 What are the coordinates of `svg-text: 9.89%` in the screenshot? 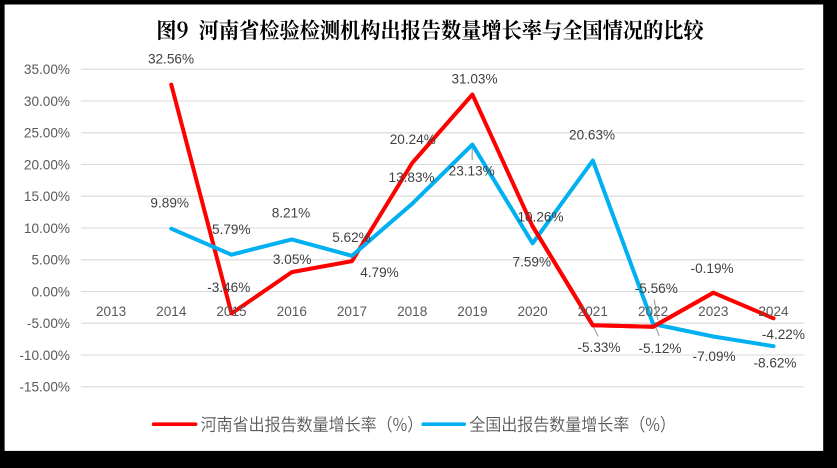 It's located at (169, 203).